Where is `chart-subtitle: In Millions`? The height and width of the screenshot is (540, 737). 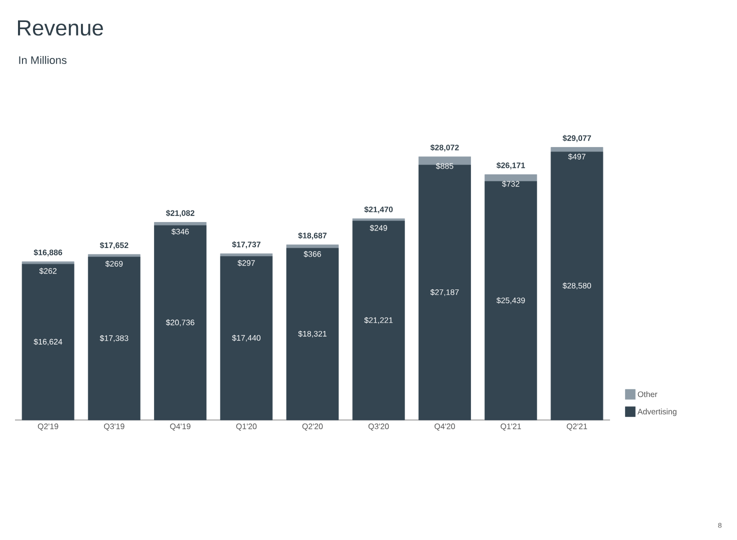
chart-subtitle: In Millions is located at coordinates (42, 60).